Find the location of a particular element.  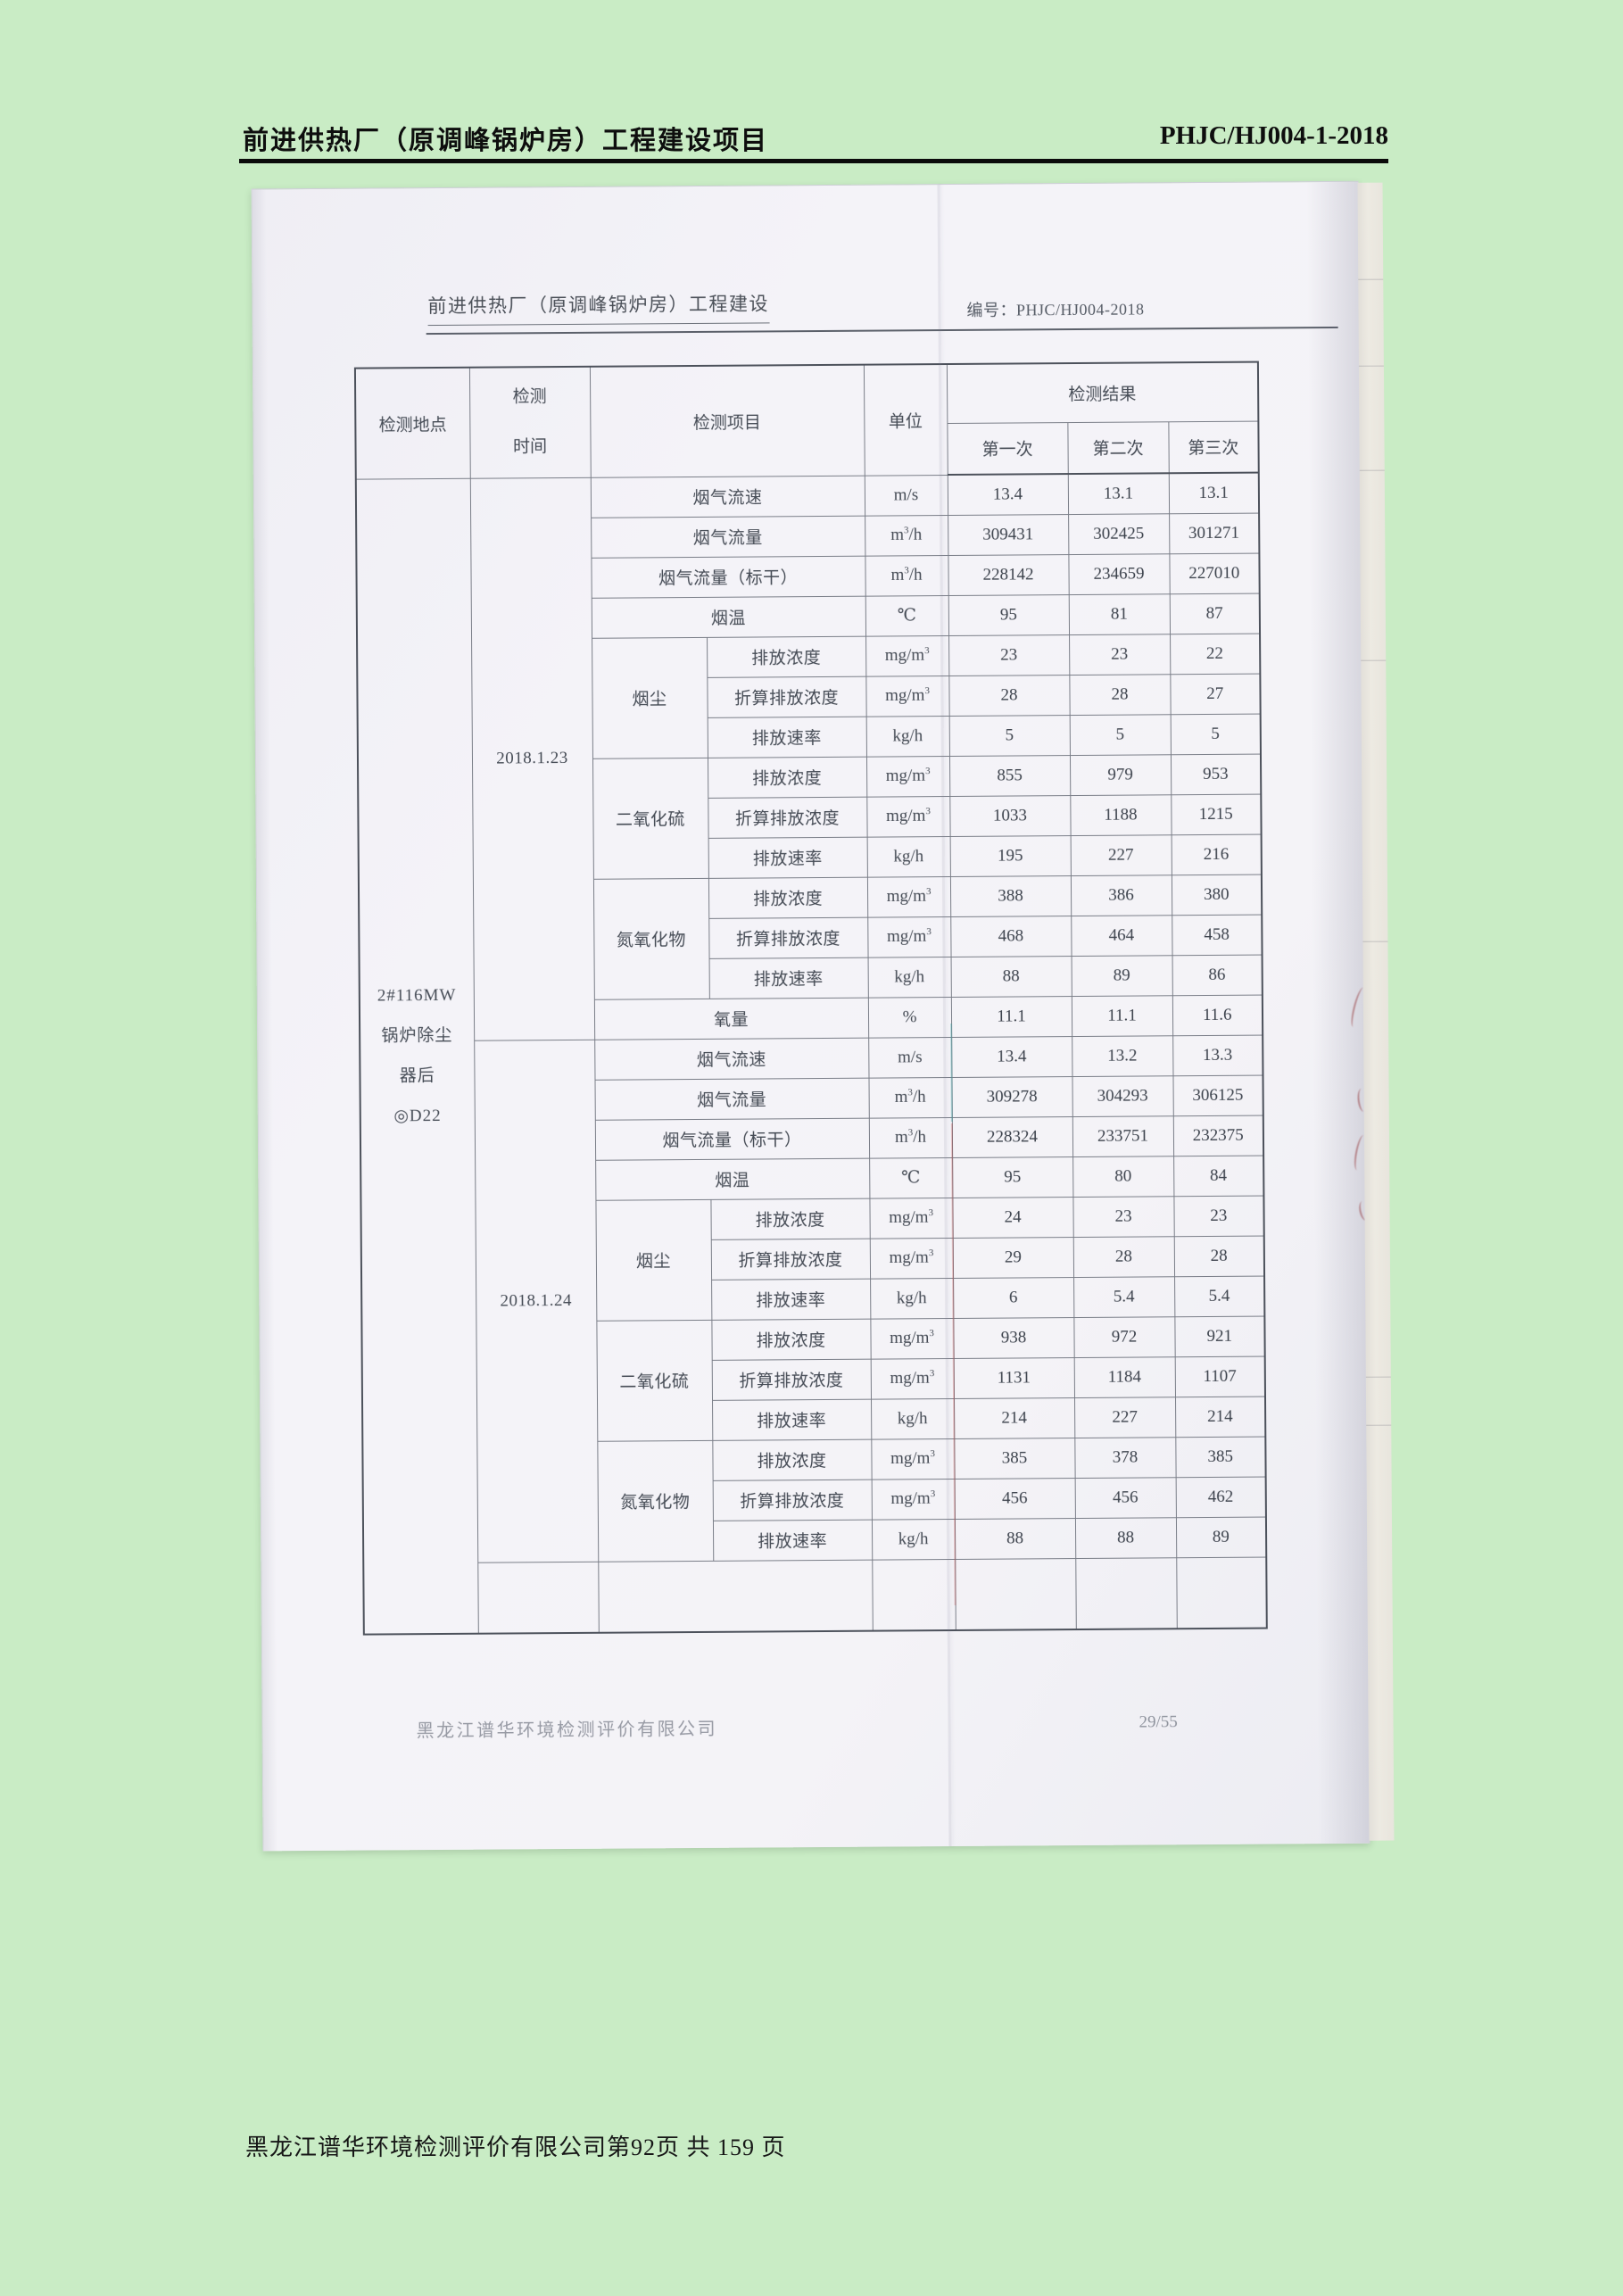

value-cell: 1188 is located at coordinates (1121, 815).